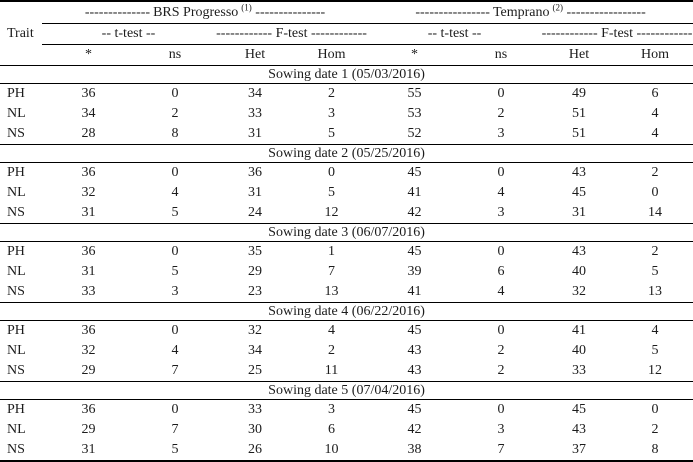 The width and height of the screenshot is (693, 462). What do you see at coordinates (331, 212) in the screenshot?
I see `value-cell: 12` at bounding box center [331, 212].